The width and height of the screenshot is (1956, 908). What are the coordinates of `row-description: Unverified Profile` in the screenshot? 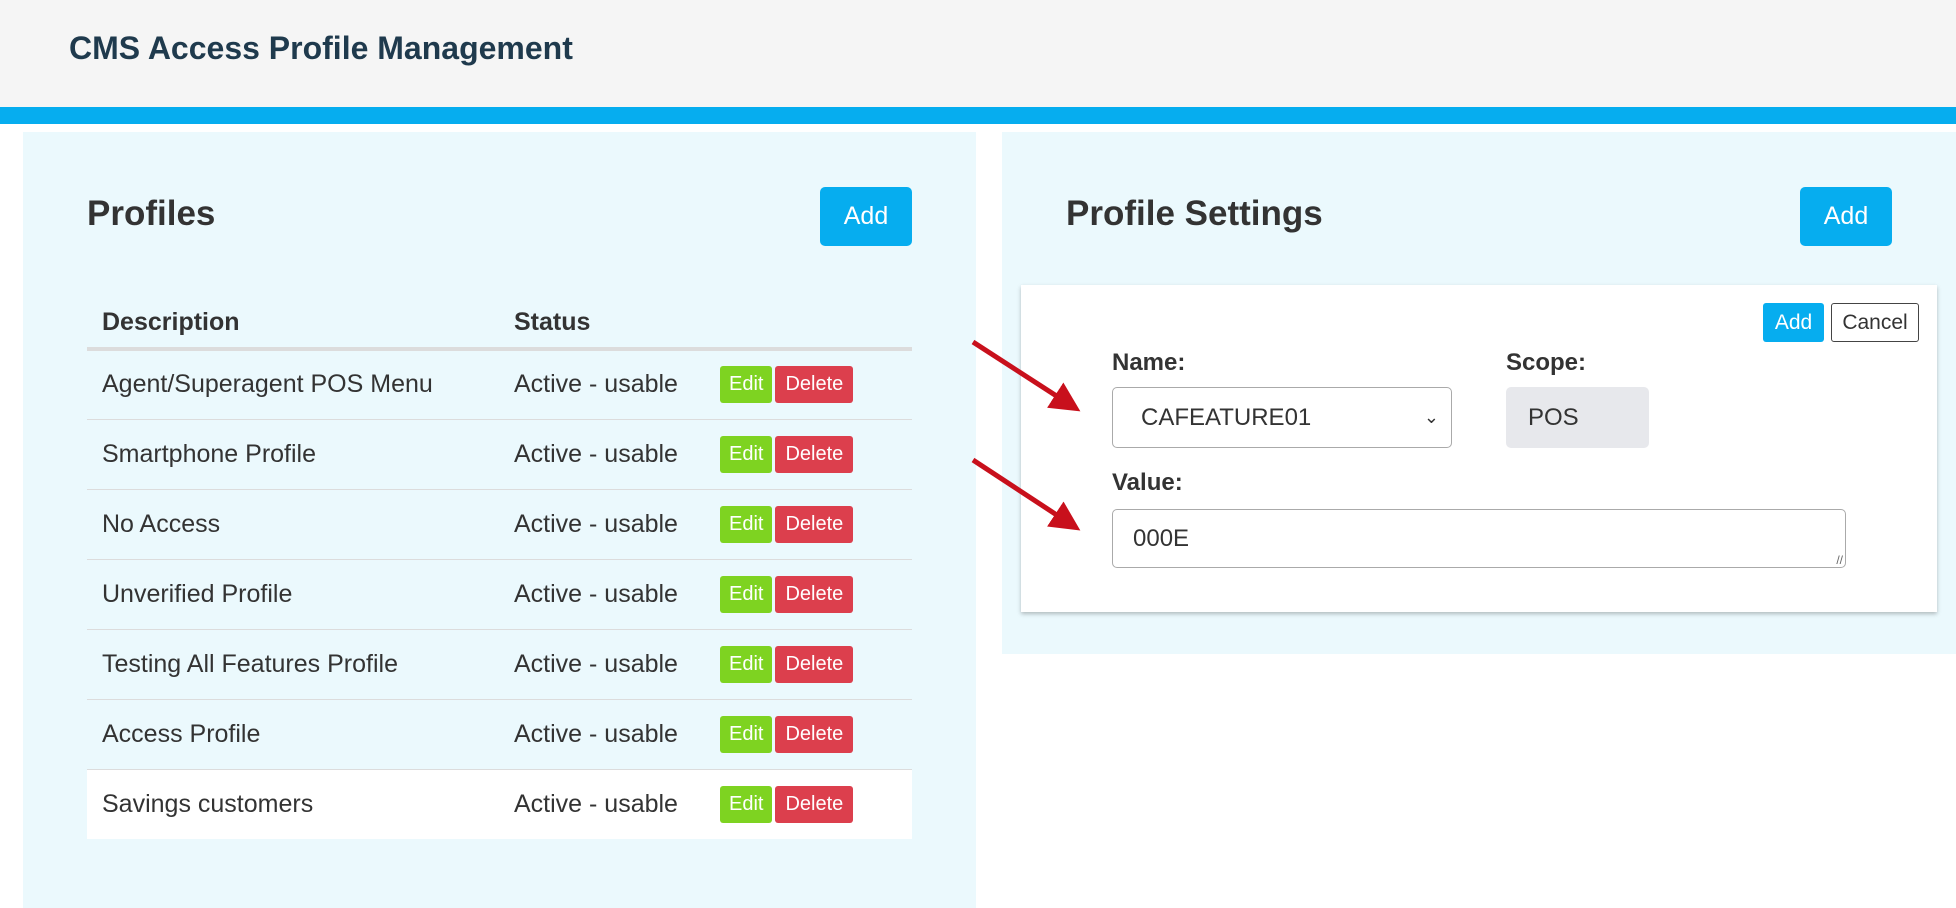 It's located at (293, 594).